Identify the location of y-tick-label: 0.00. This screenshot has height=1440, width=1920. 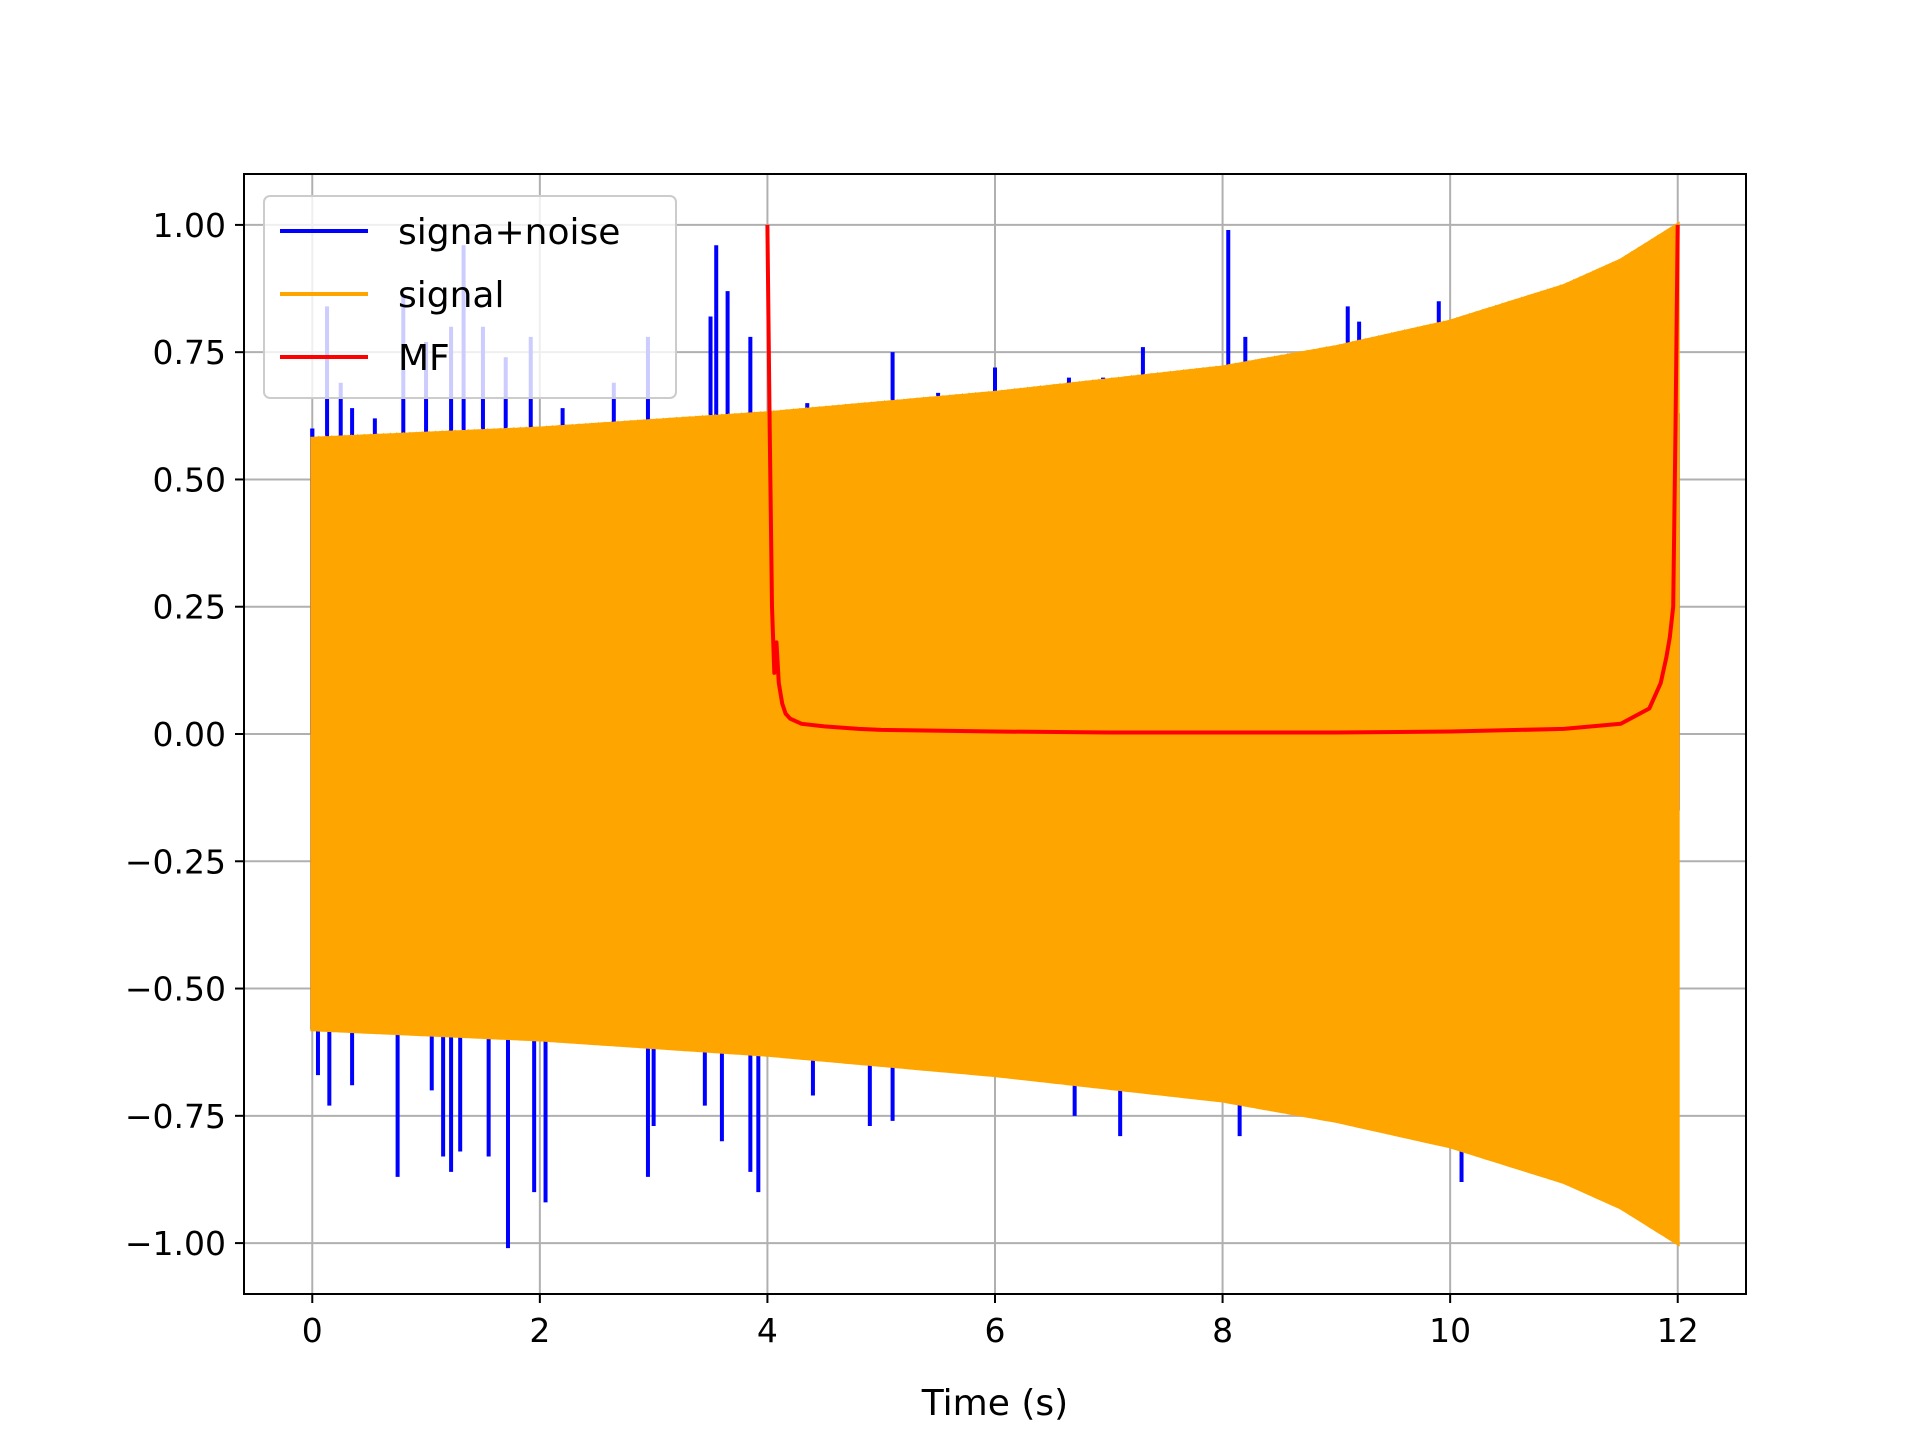
(189, 734).